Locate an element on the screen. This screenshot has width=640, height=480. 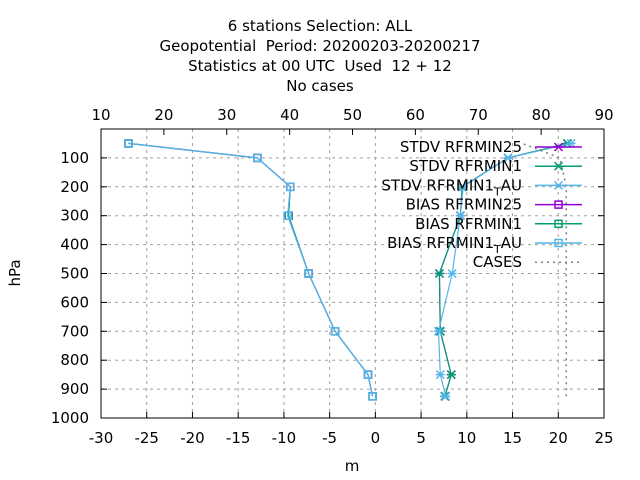
legend-label: BIAS RFRMIN25 is located at coordinates (464, 205).